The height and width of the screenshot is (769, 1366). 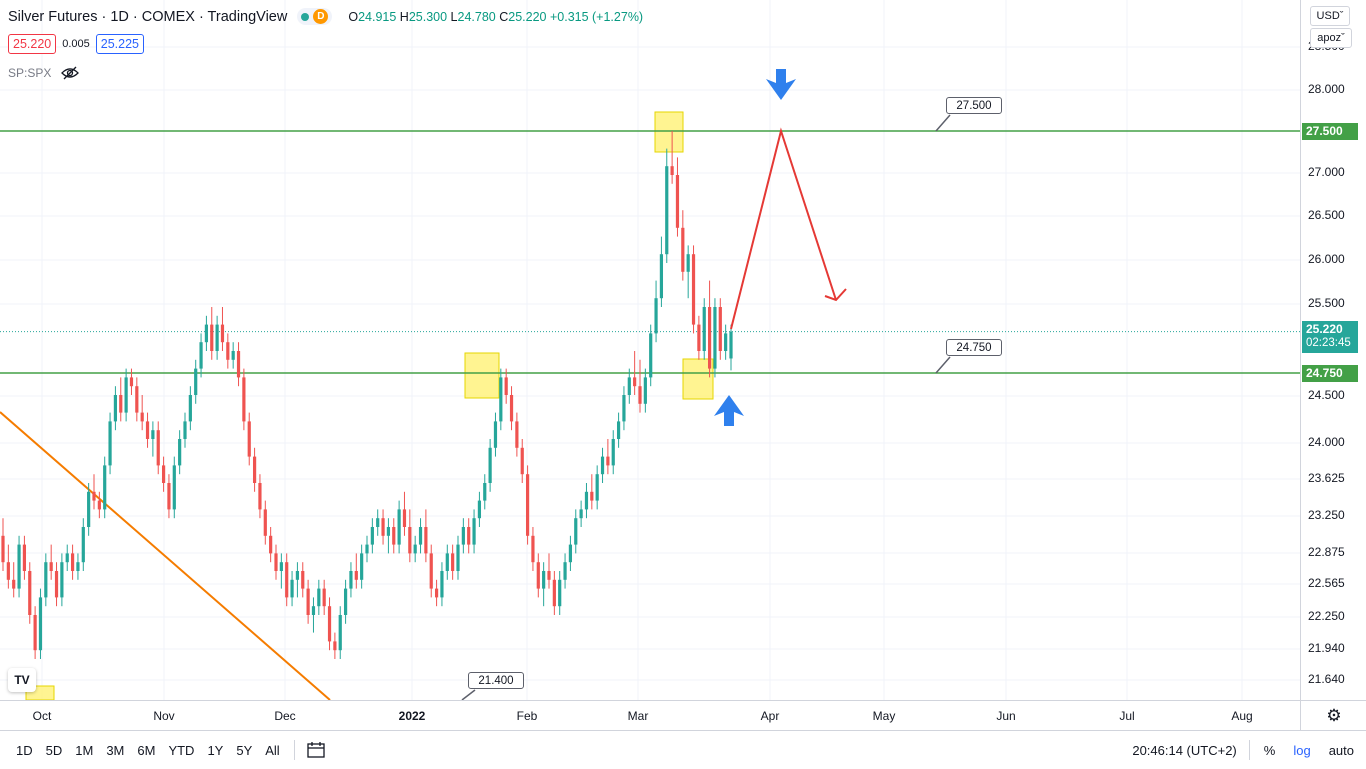 I want to click on sell-button: 25.220, so click(x=32, y=44).